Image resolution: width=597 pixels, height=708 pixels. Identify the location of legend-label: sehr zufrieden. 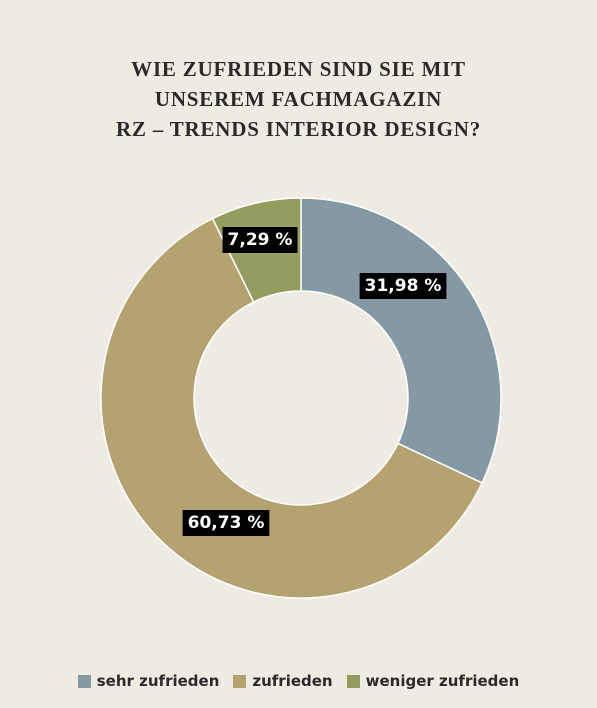
(158, 681).